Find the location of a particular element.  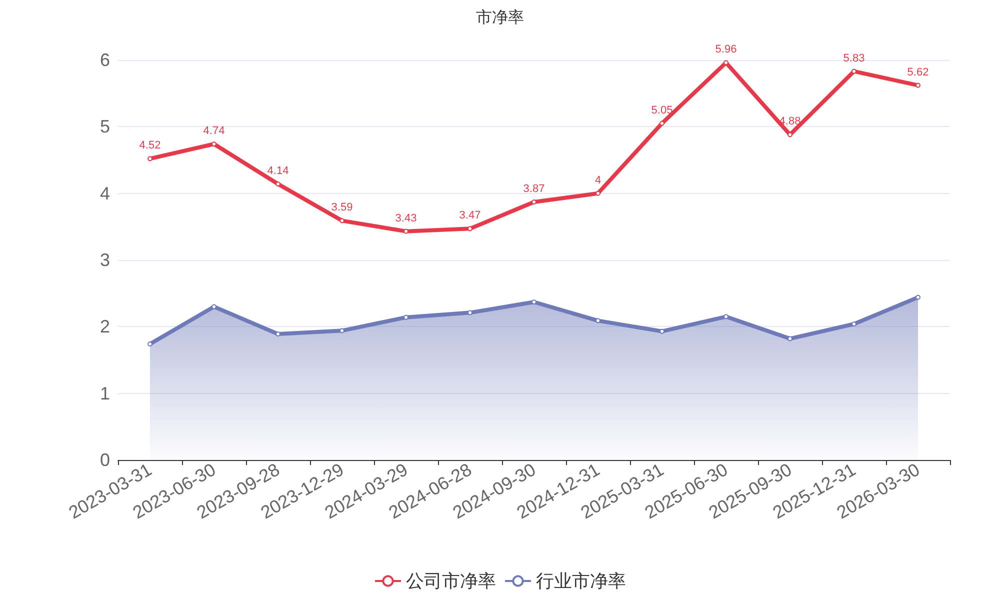

y-tick-label: 4 is located at coordinates (105, 193).